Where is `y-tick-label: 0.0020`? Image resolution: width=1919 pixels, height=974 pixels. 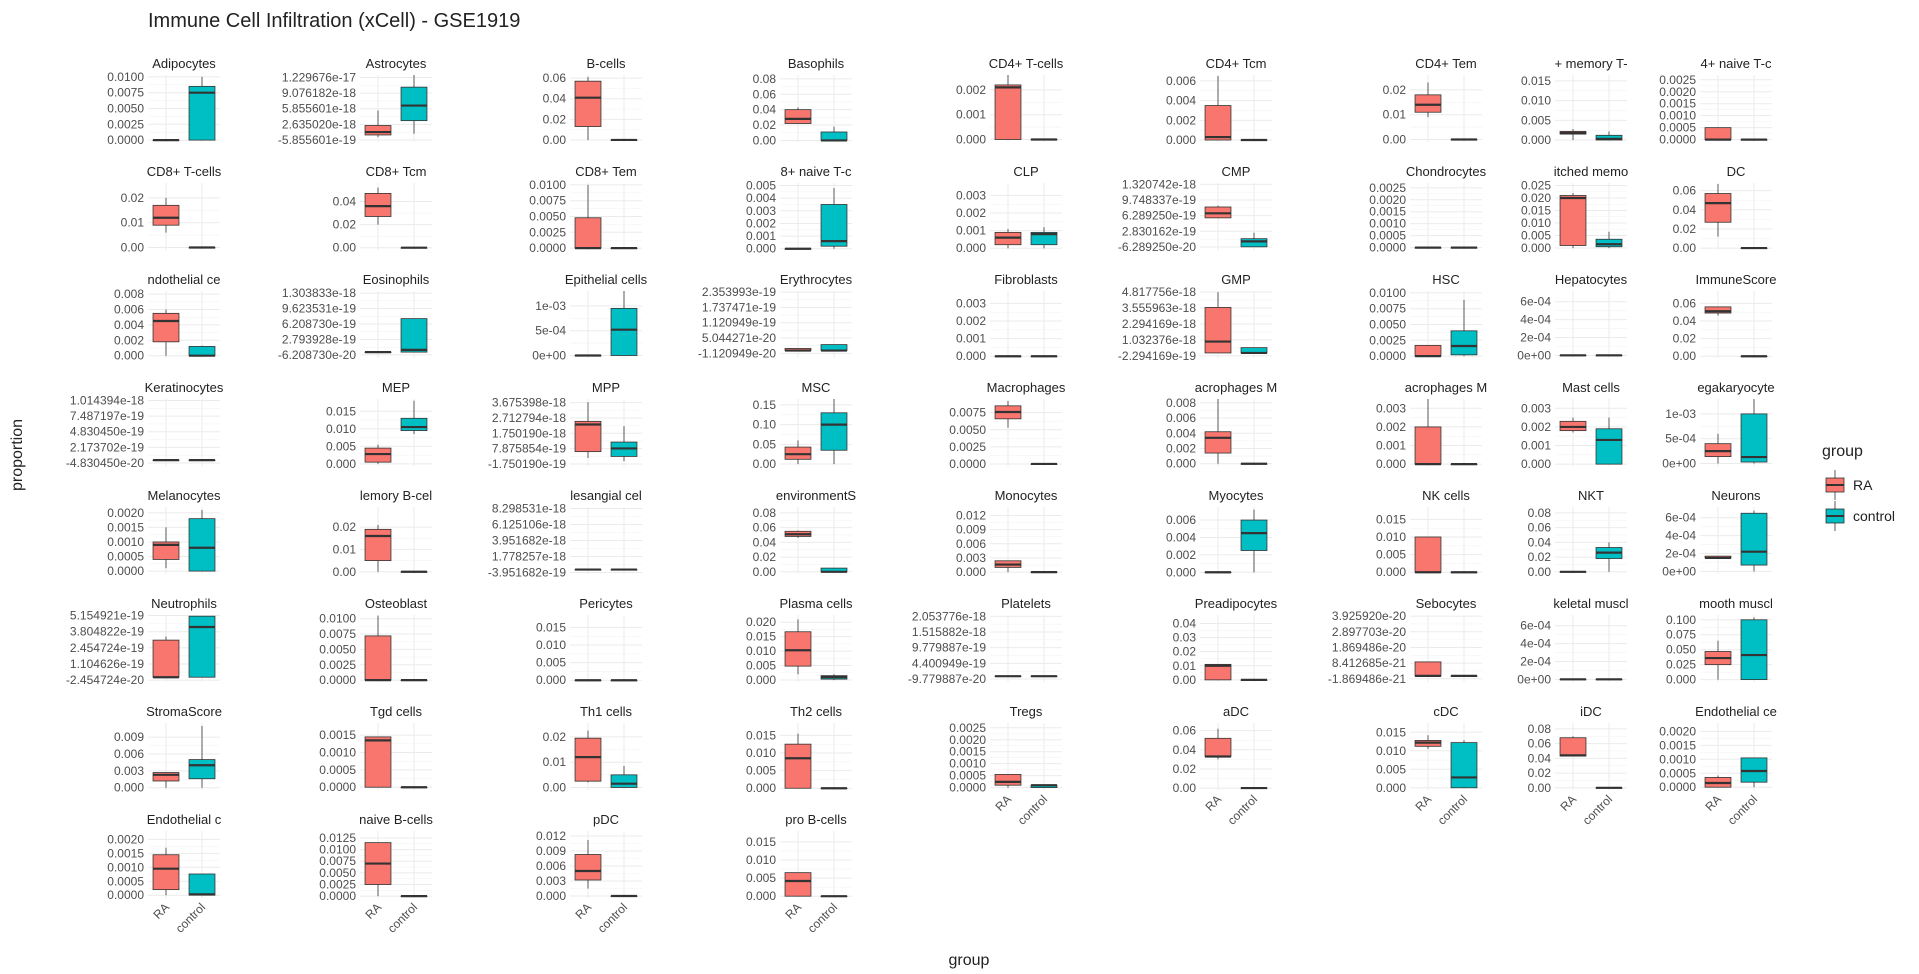 y-tick-label: 0.0020 is located at coordinates (1677, 731).